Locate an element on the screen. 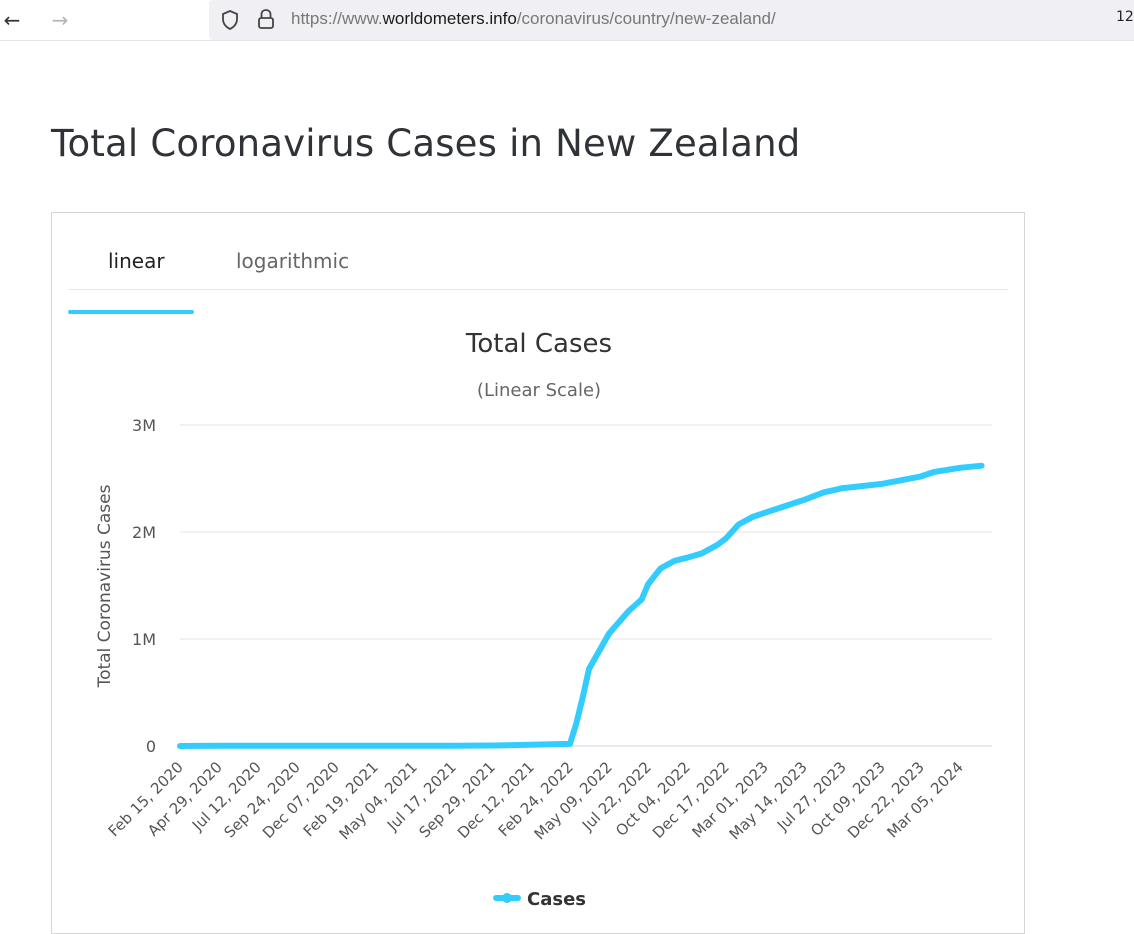  tab-logarithmic: logarithmic is located at coordinates (293, 261).